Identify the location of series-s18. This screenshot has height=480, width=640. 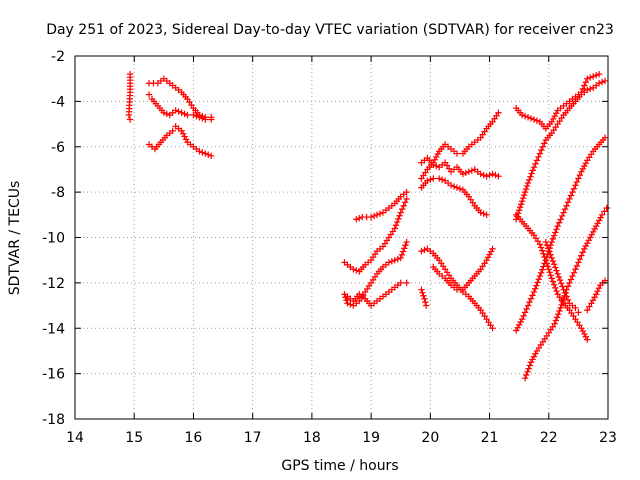
(561, 234).